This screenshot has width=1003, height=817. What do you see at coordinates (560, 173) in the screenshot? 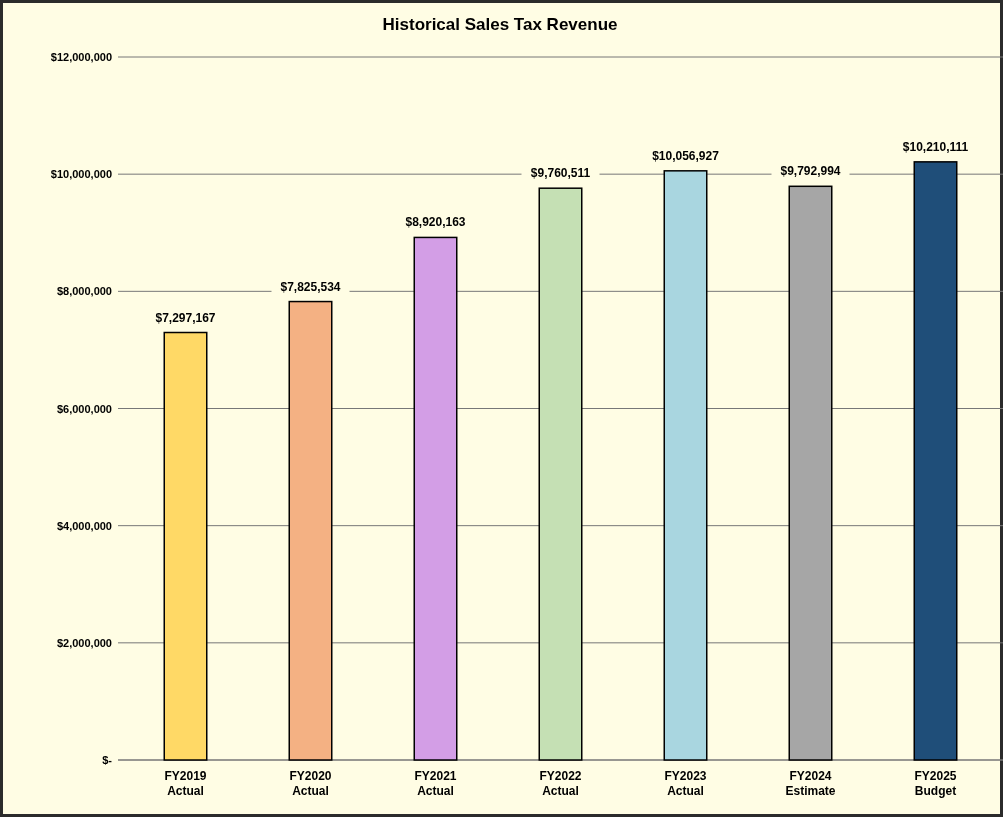
I see `data-label: $9,760,511` at bounding box center [560, 173].